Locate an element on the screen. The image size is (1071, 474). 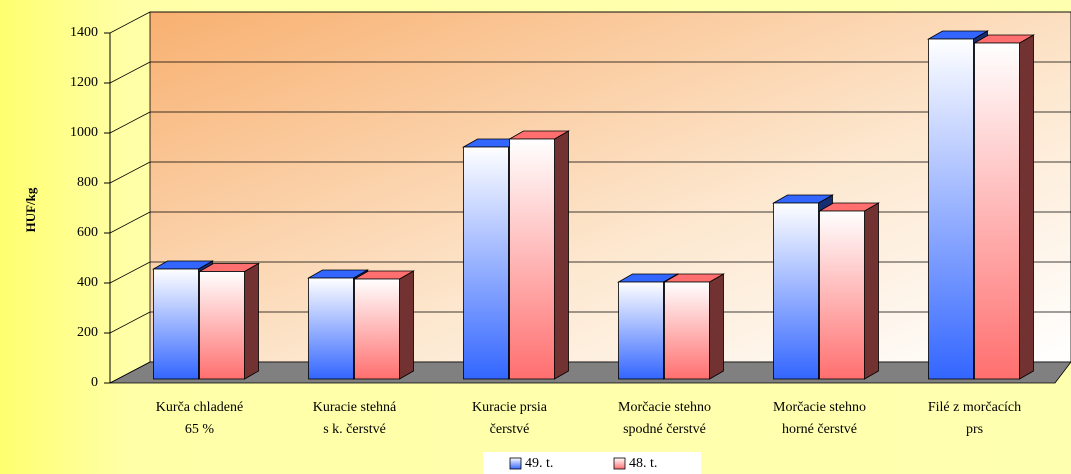
y-axis-label: HUF/kg is located at coordinates (30, 209).